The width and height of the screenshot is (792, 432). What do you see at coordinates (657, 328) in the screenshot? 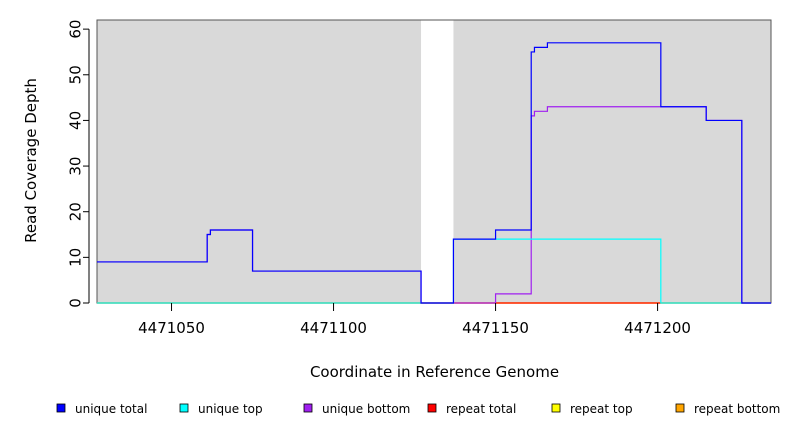
I see `x-tick-label: 4471200` at bounding box center [657, 328].